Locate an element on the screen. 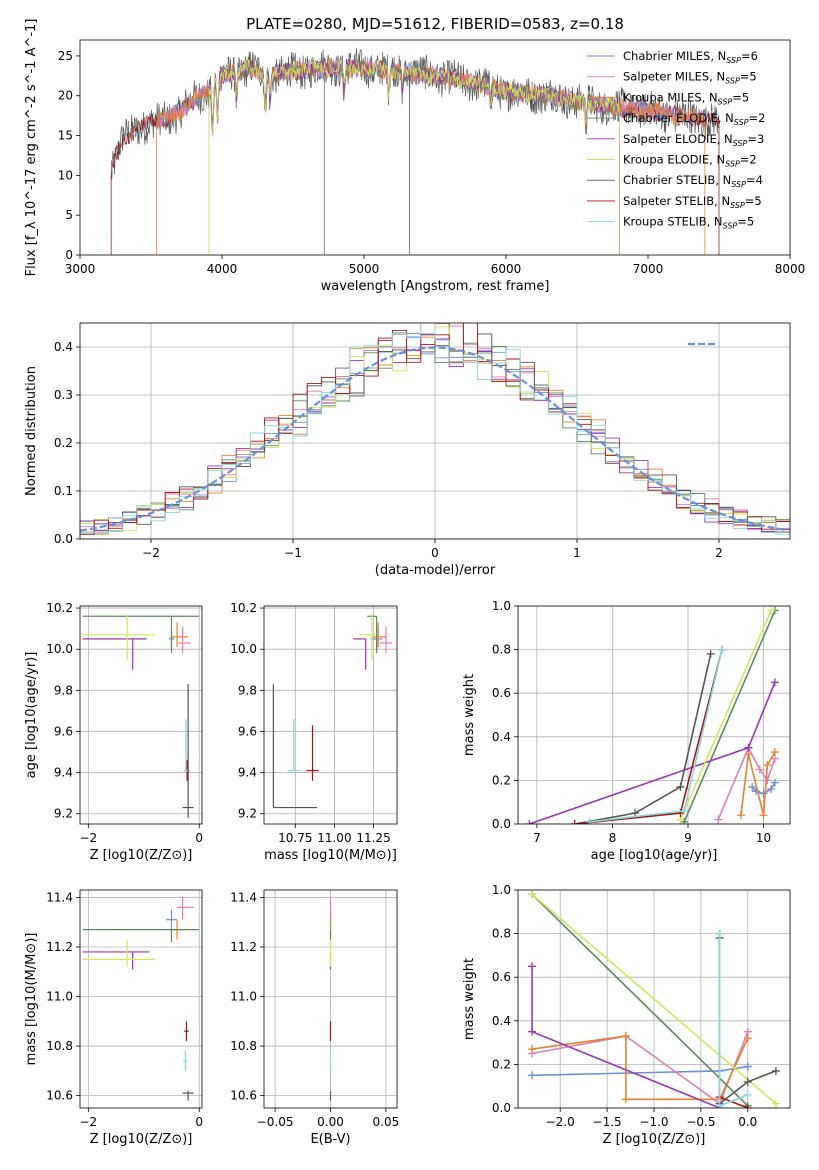  y-tick-label: 0 is located at coordinates (69, 255).